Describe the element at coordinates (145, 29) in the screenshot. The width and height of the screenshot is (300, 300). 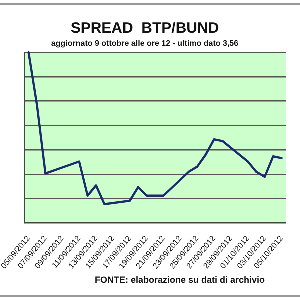
I see `chart-title: SPREAD BTP/BUND` at that location.